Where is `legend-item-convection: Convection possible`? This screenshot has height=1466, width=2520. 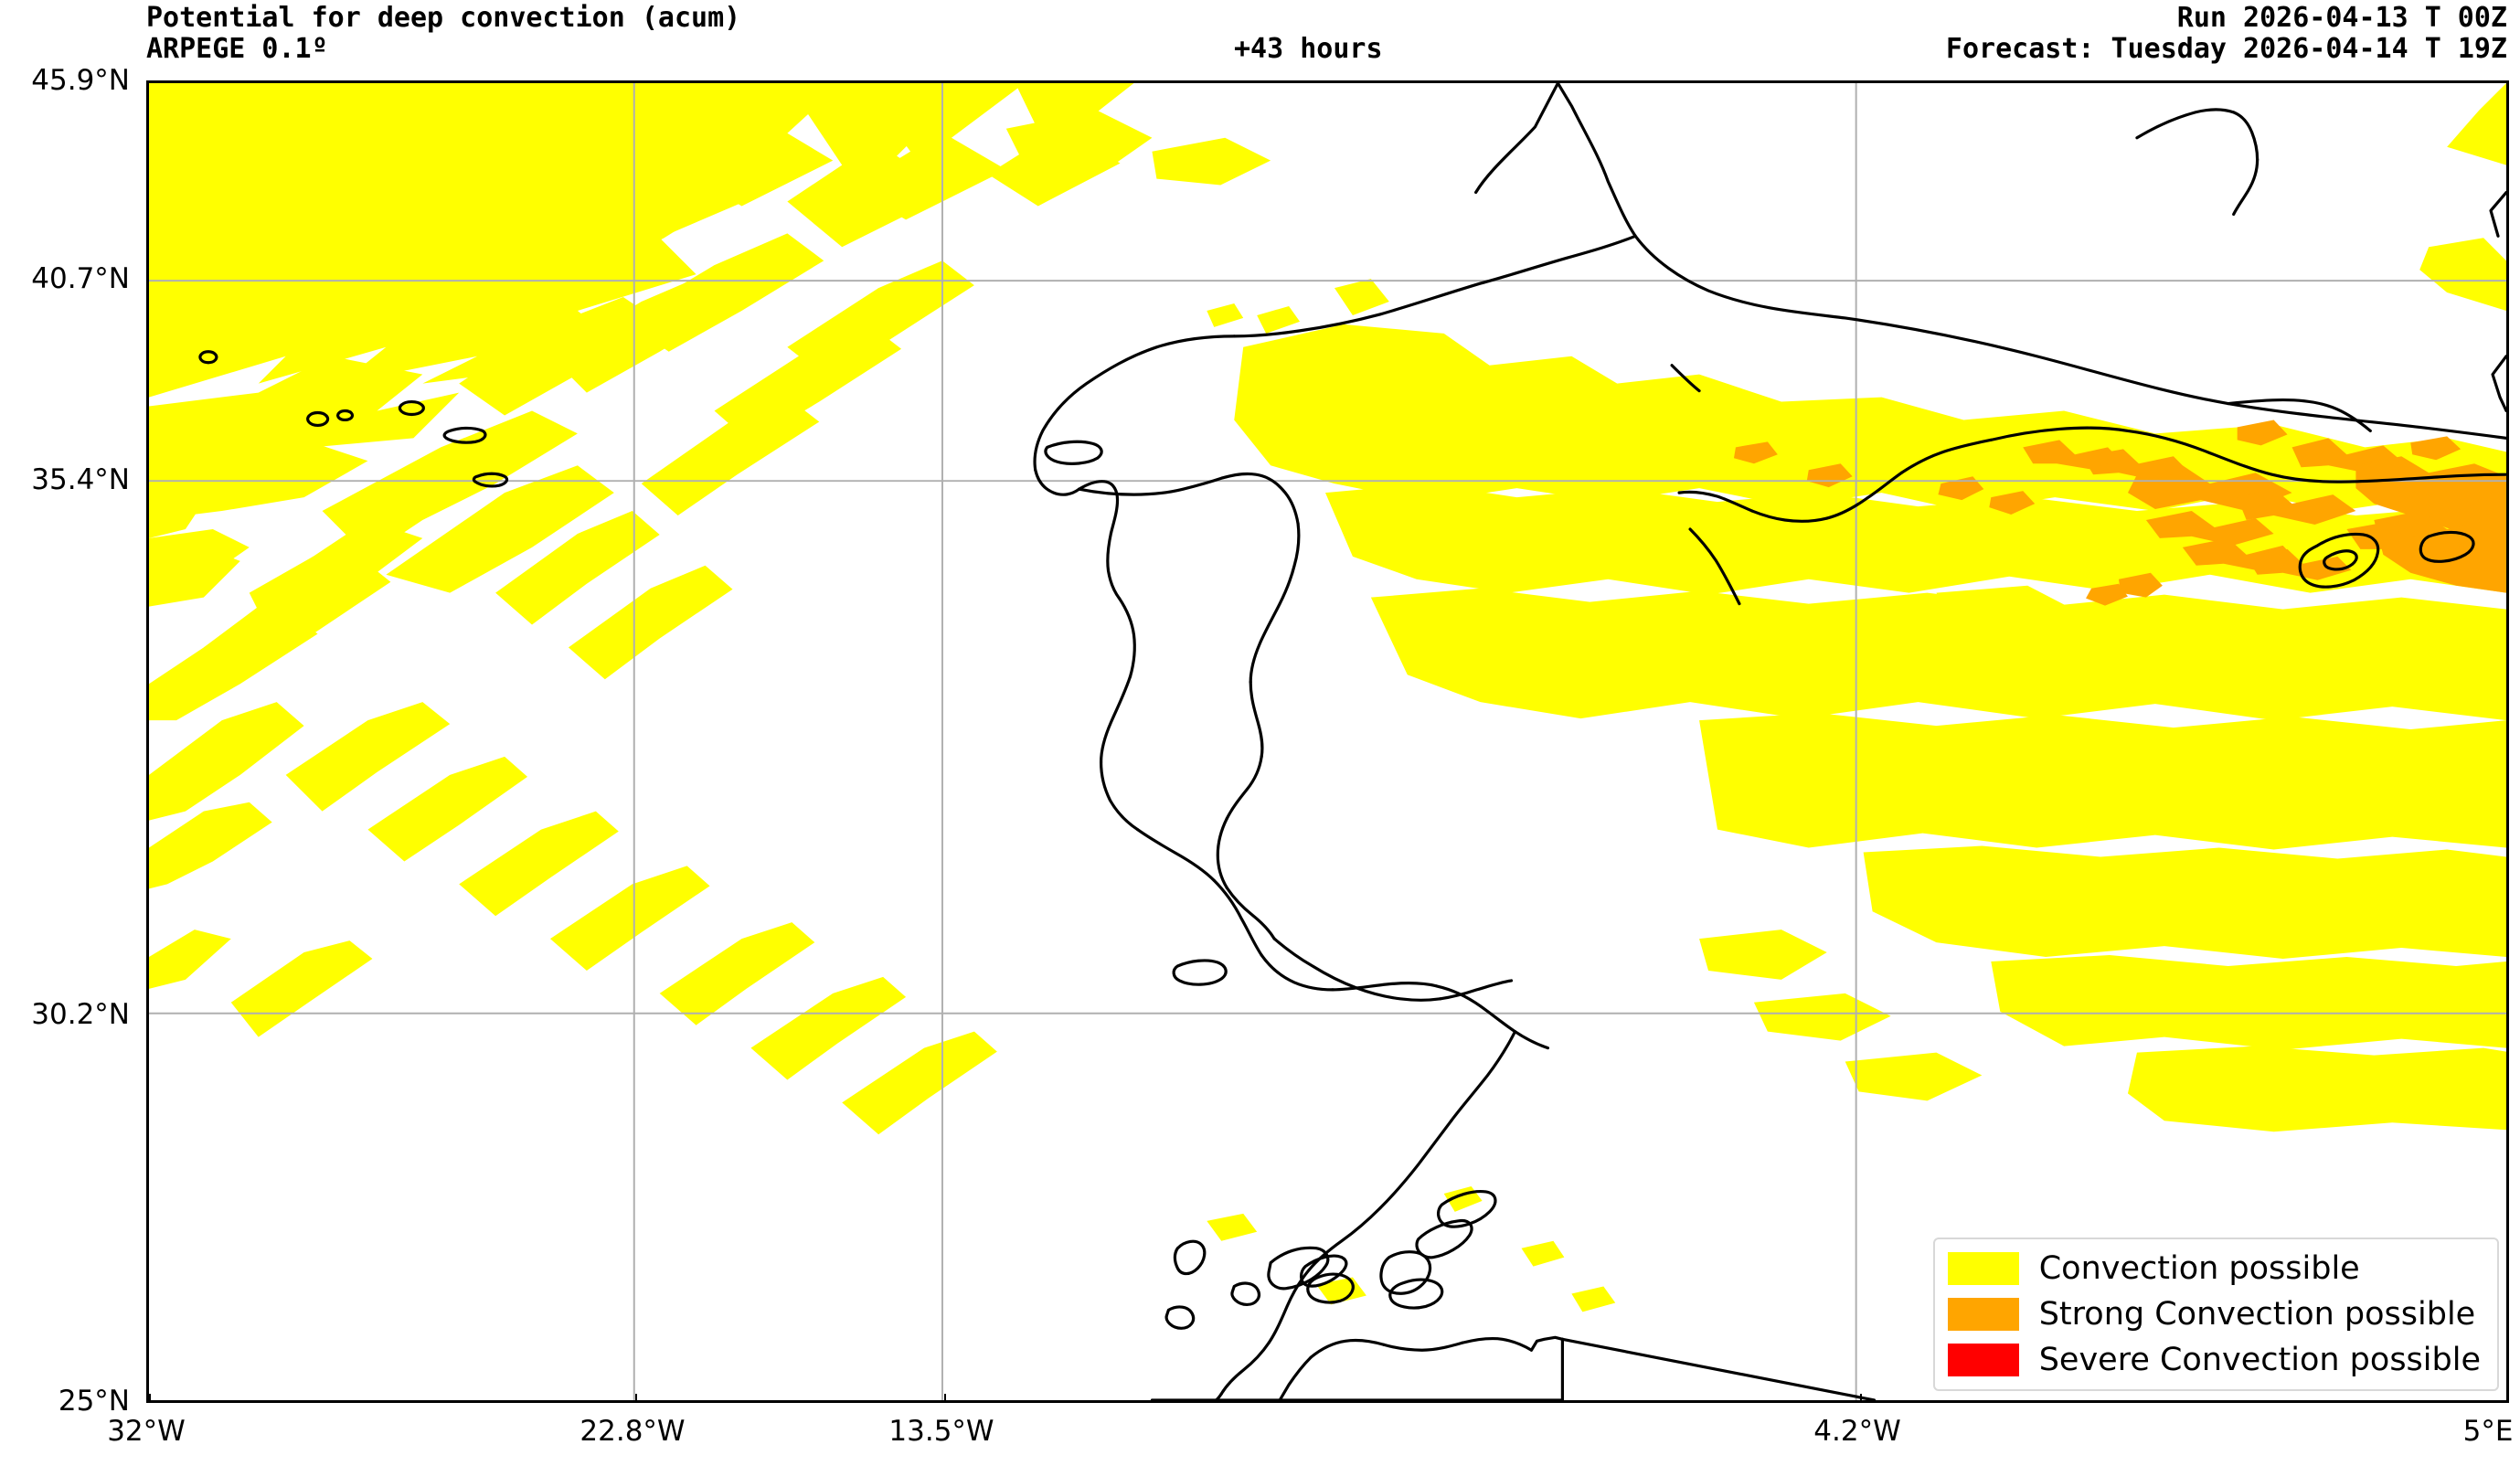
legend-item-convection: Convection possible is located at coordinates (2214, 1268).